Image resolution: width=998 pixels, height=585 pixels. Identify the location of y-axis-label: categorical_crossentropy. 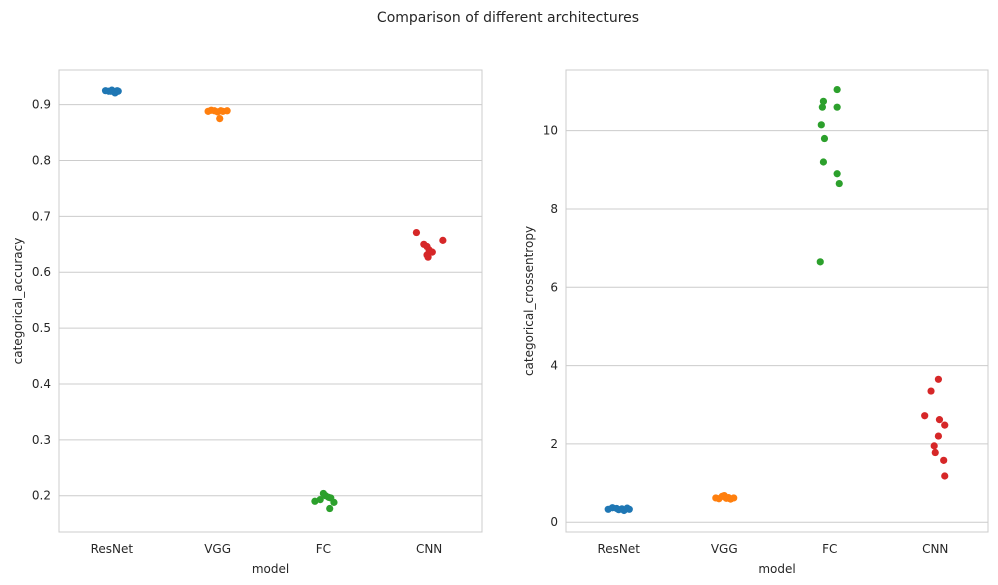
(529, 301).